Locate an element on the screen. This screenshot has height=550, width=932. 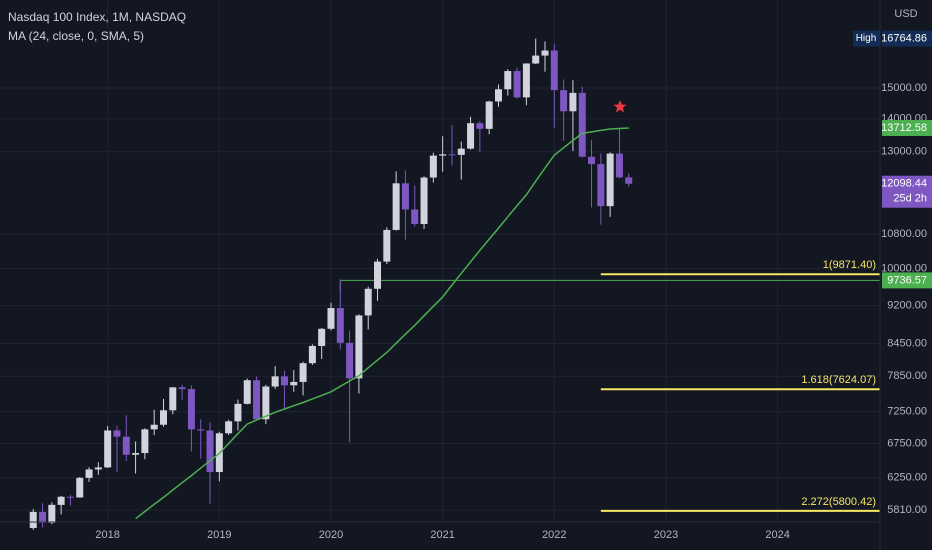
fib-label: 2.272(5800.42) is located at coordinates (838, 502).